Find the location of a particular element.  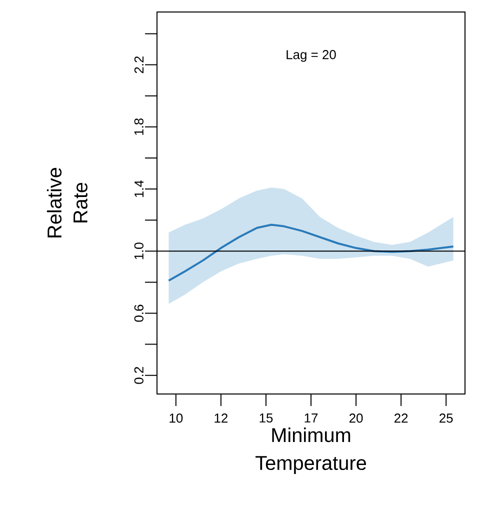

y-tick-label: 1.8 is located at coordinates (139, 126).